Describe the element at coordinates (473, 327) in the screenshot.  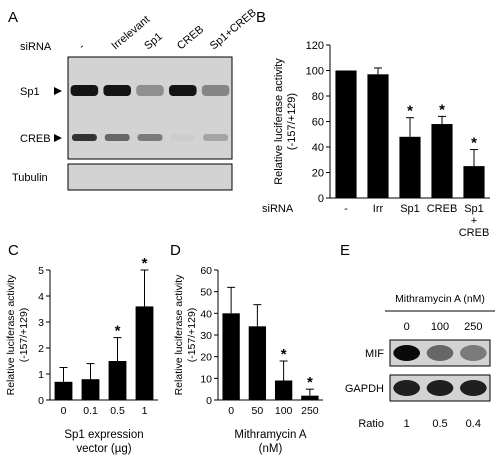
I see `dose-label: 250` at that location.